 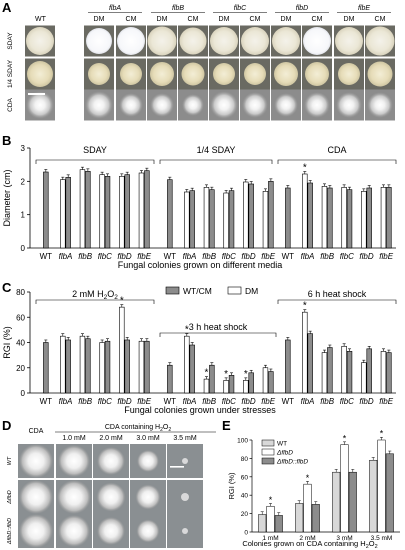 What do you see at coordinates (242, 441) in the screenshot?
I see `y-tick-label: 100` at bounding box center [242, 441].